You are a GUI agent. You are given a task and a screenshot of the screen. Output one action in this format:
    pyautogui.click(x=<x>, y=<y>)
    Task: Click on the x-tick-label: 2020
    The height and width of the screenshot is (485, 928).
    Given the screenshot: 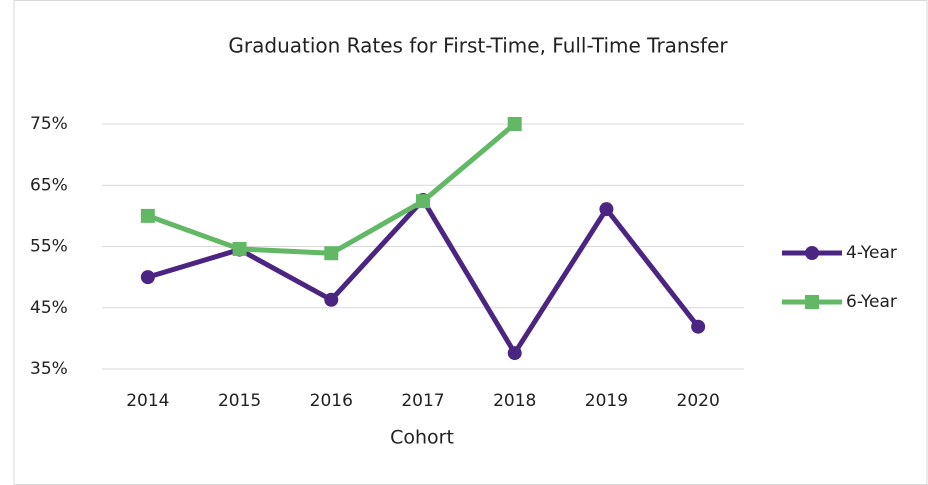 What is the action you would take?
    pyautogui.click(x=698, y=401)
    